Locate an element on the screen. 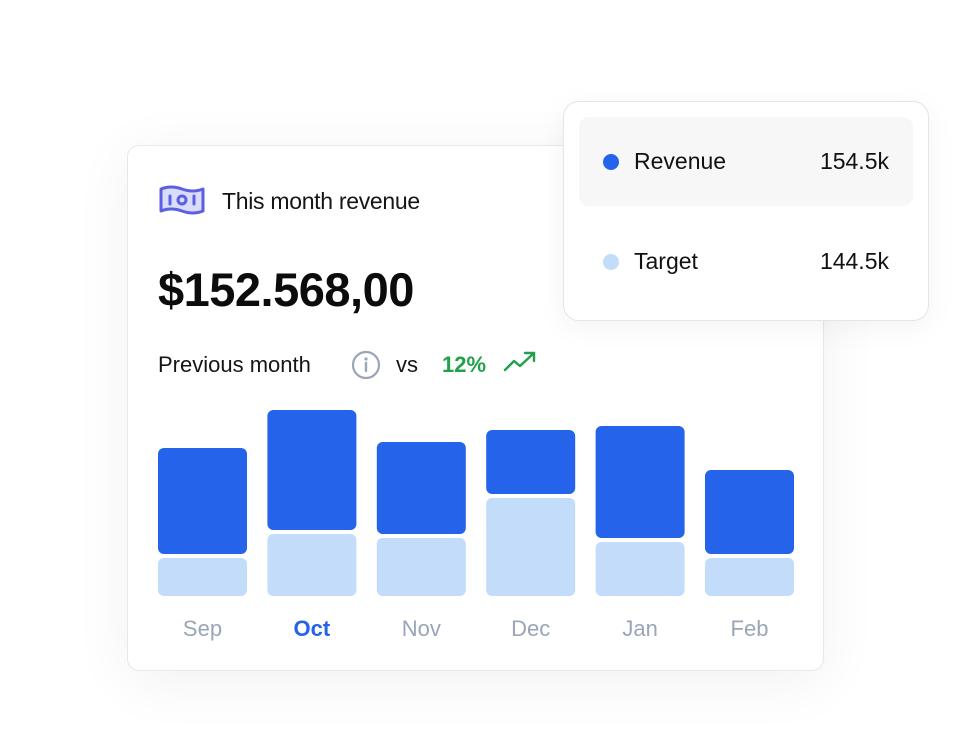  x-tick-label: Oct is located at coordinates (312, 628).